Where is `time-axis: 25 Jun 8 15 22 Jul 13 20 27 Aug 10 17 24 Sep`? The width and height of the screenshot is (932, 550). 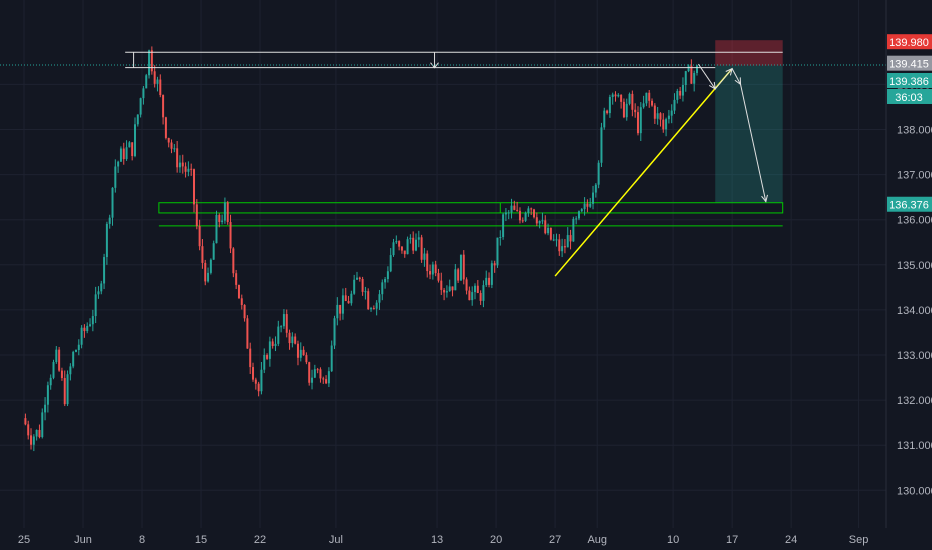
time-axis: 25 Jun 8 15 22 Jul 13 20 27 Aug 10 17 24 Sep is located at coordinates (443, 540).